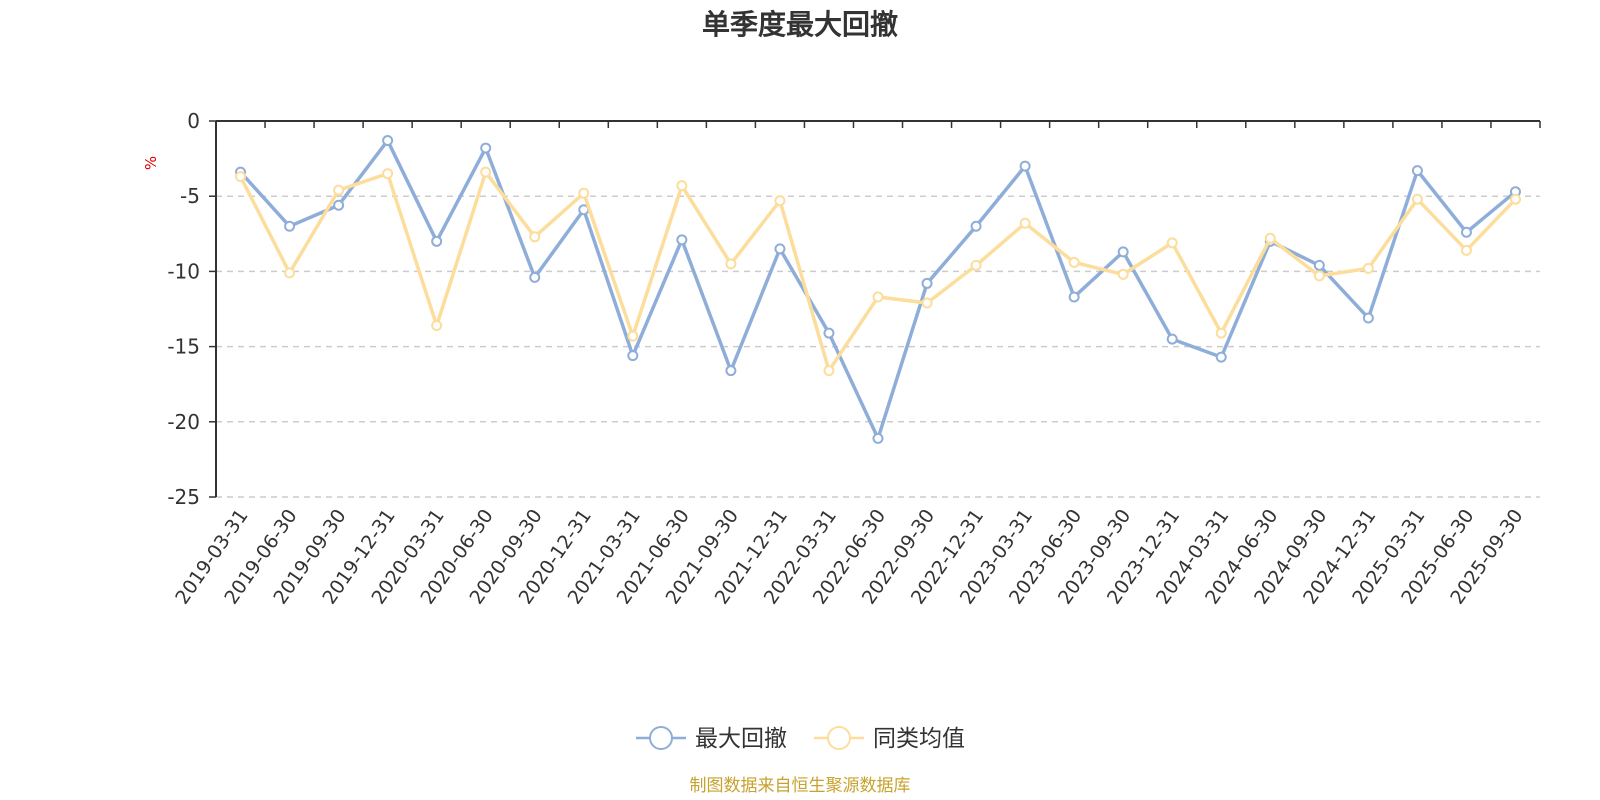 The width and height of the screenshot is (1600, 800). I want to click on y-tick-label: -15, so click(183, 347).